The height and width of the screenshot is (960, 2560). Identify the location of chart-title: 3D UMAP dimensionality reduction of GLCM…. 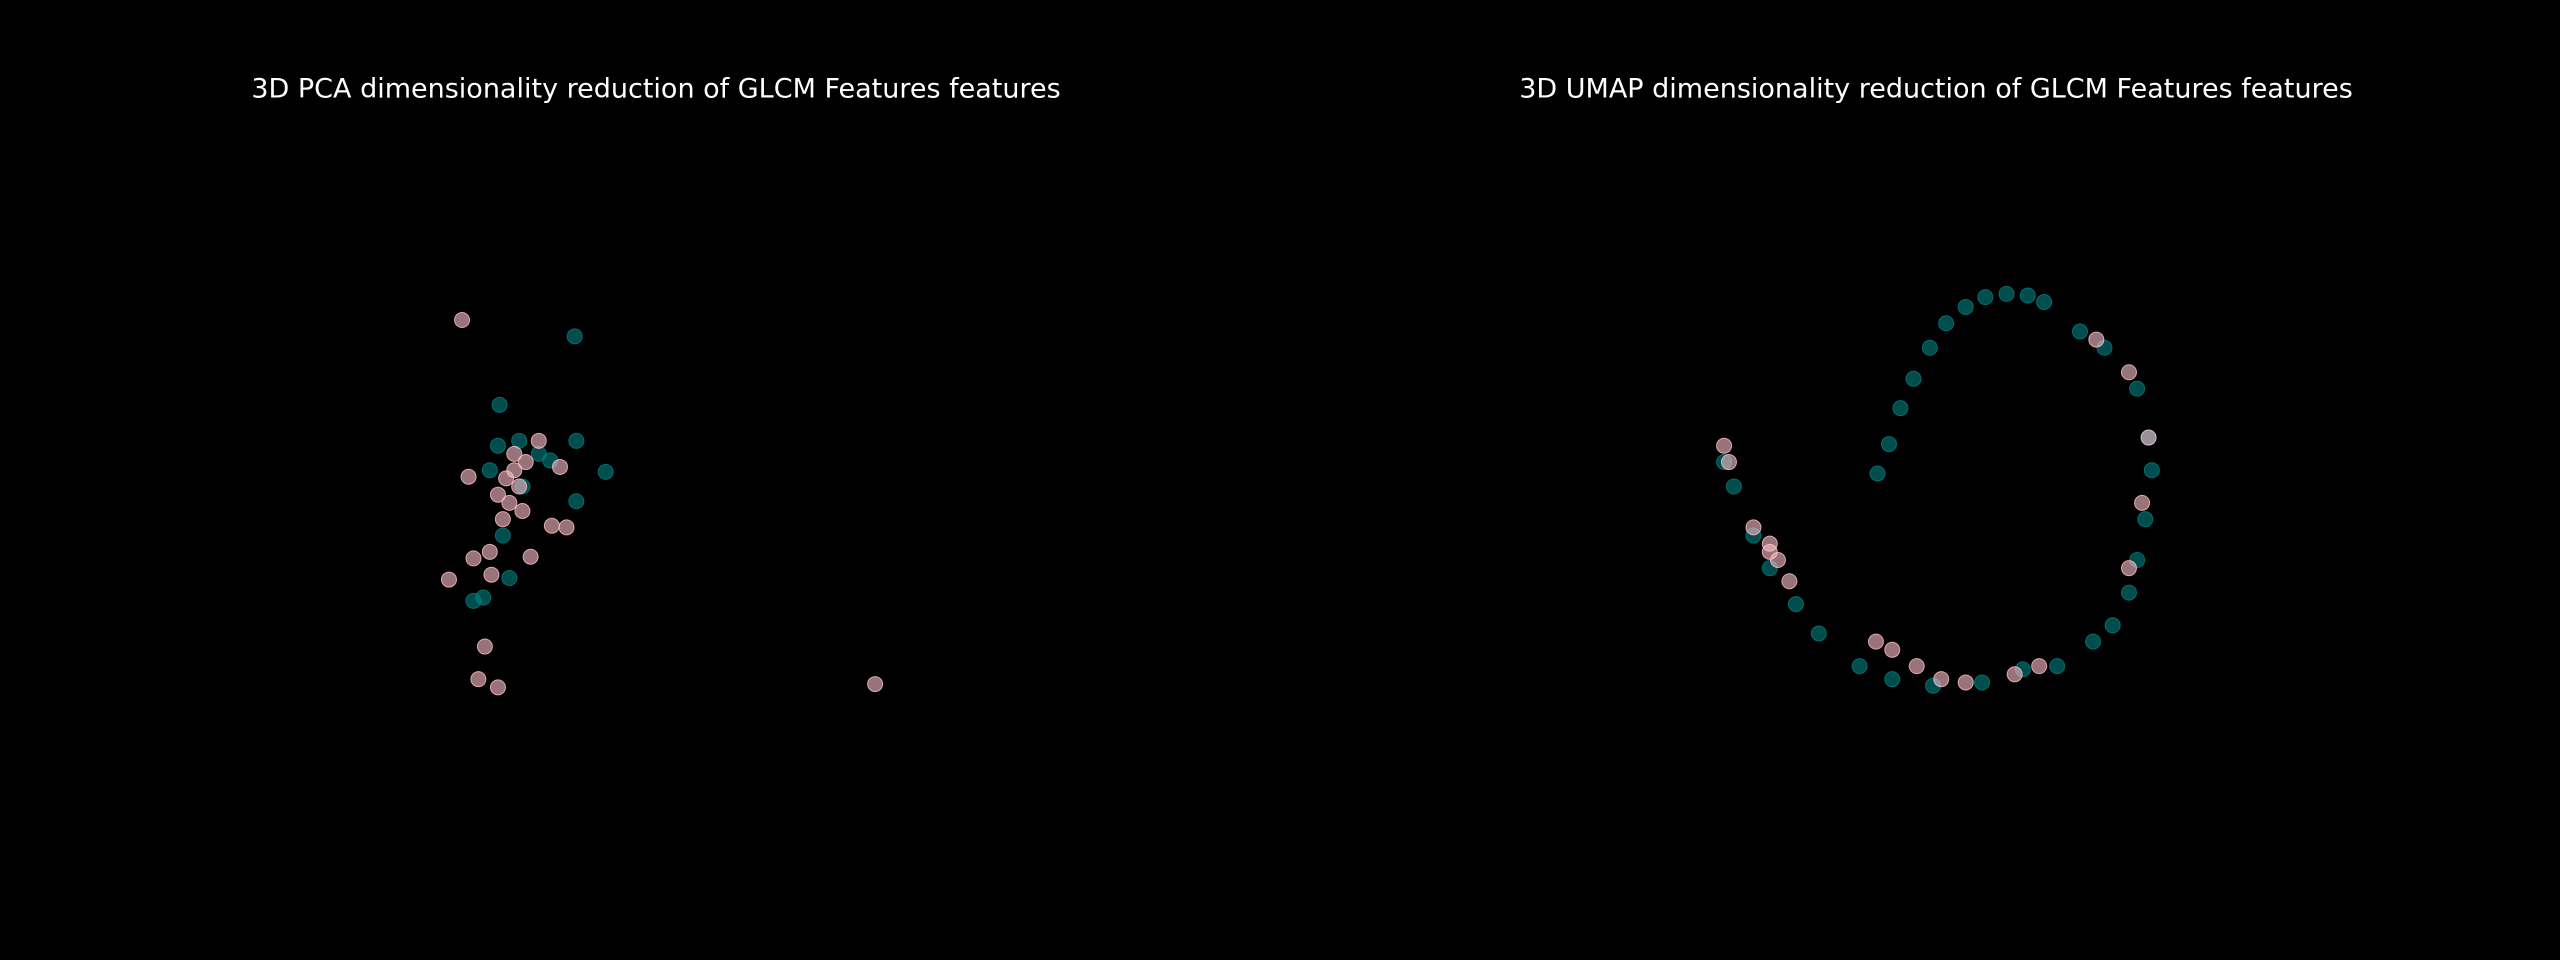
(1936, 89).